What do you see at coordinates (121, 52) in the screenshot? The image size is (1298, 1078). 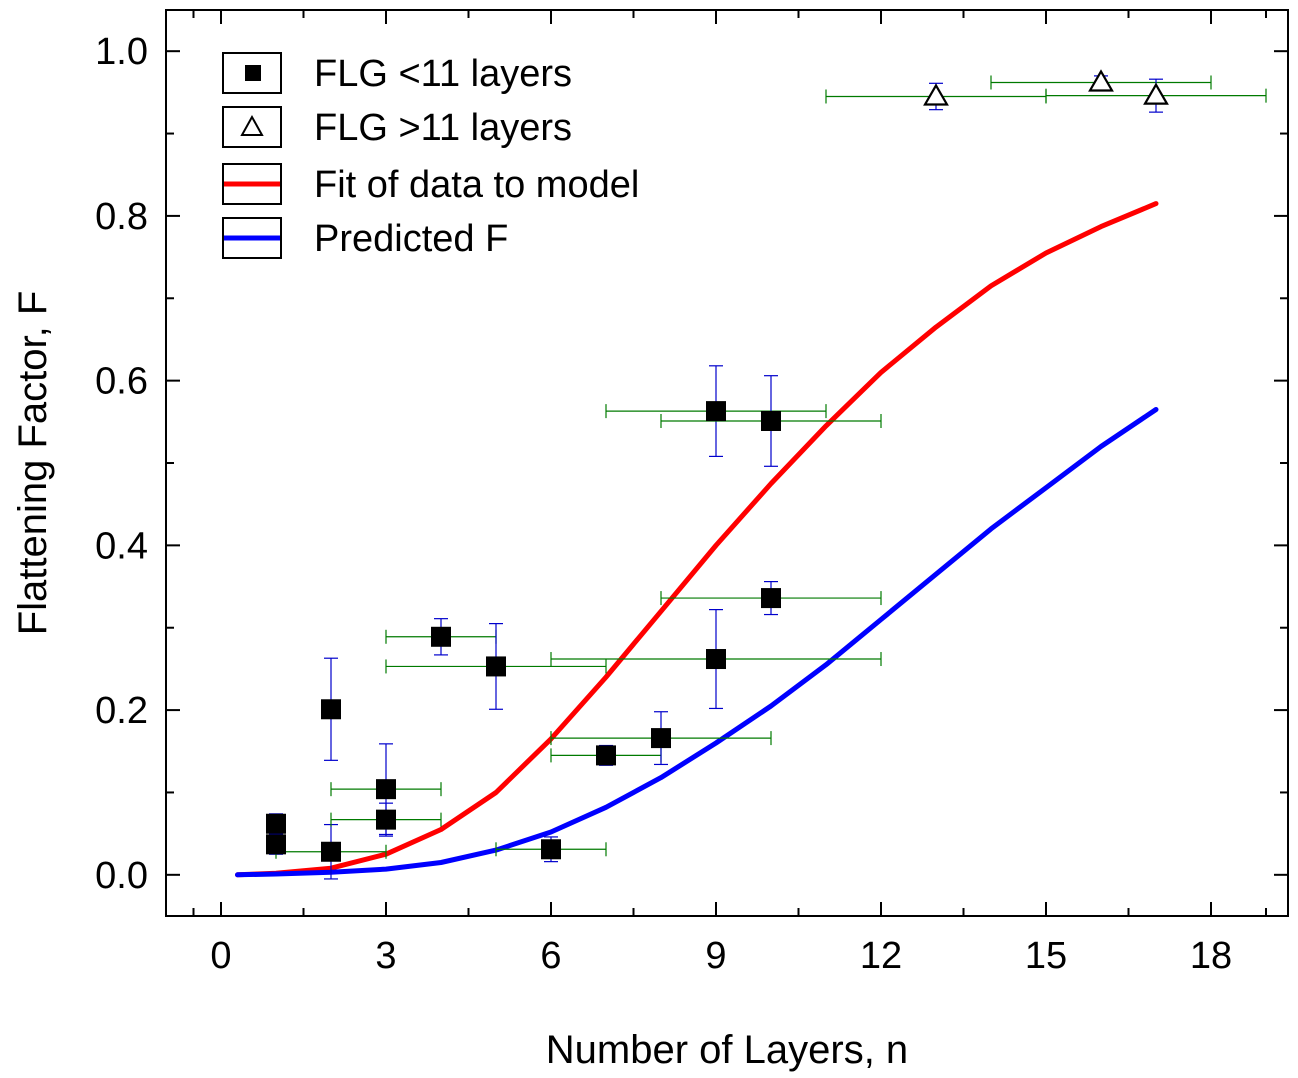 I see `y-tick-label: 1.0` at bounding box center [121, 52].